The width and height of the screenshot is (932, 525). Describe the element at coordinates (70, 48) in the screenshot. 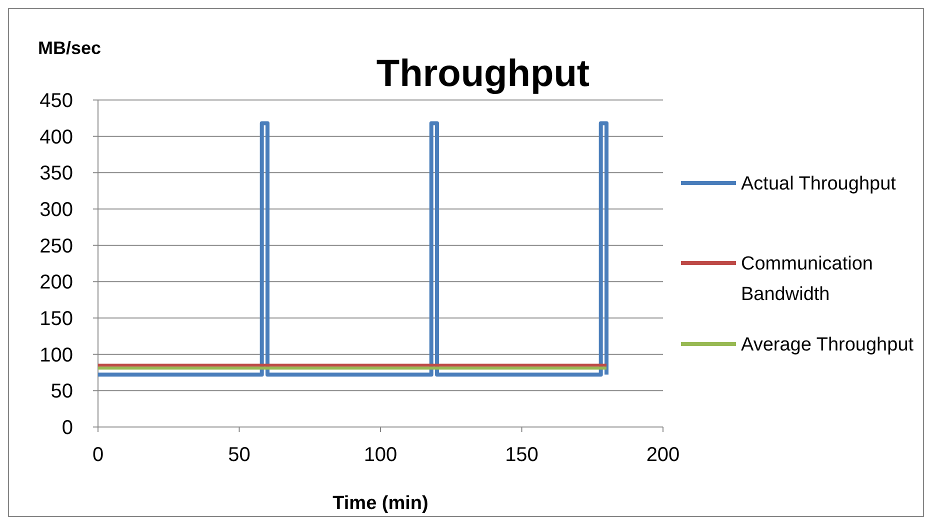

I see `y-axis-title: MB/sec` at that location.